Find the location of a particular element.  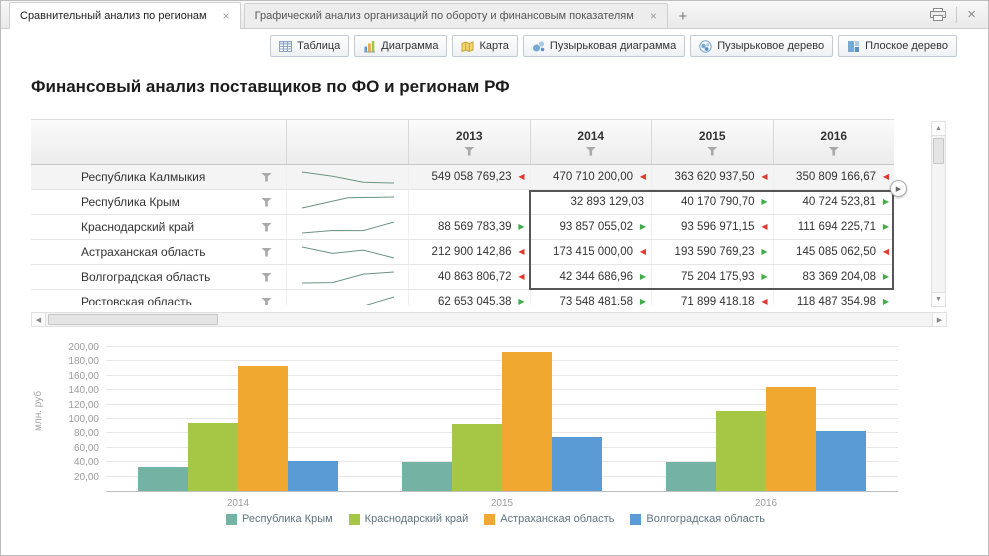

button-label: Пузырьковое дерево is located at coordinates (771, 46).